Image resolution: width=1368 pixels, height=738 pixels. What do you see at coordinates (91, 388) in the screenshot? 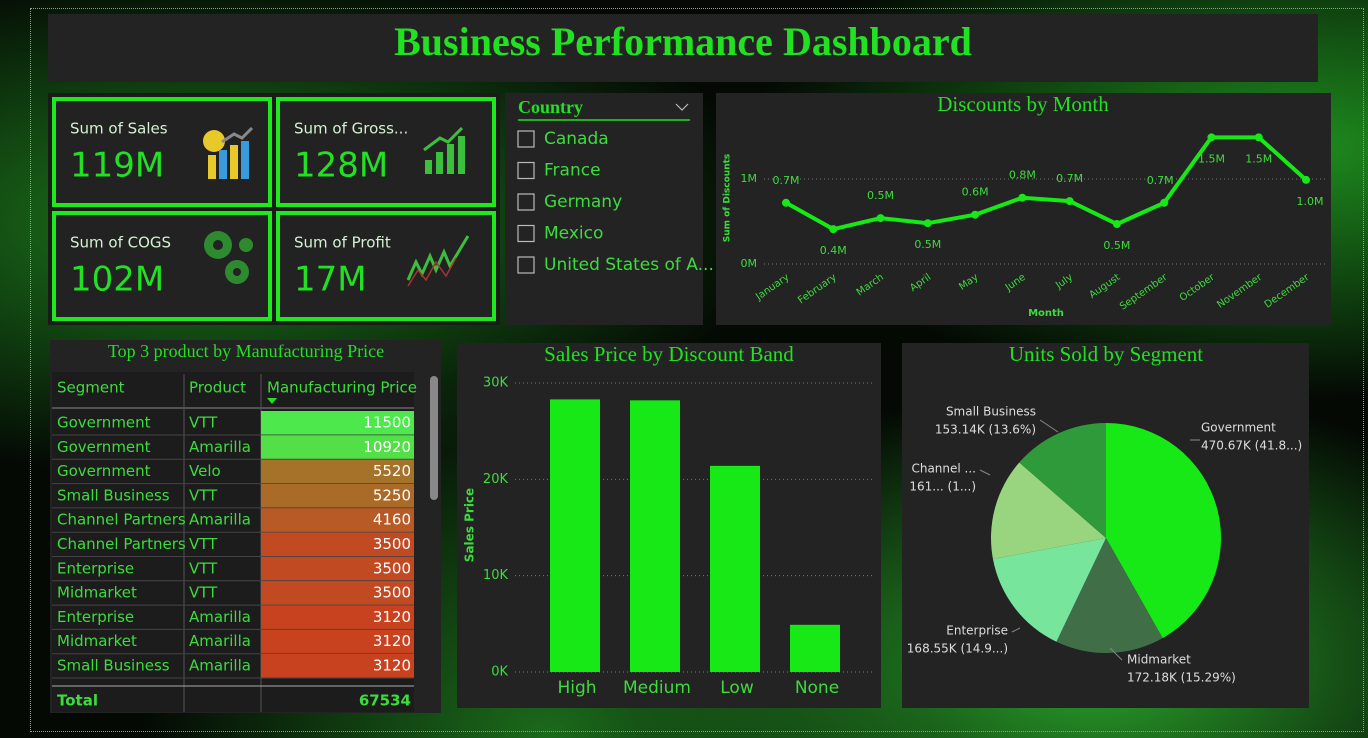
I see `column-header: Segment` at bounding box center [91, 388].